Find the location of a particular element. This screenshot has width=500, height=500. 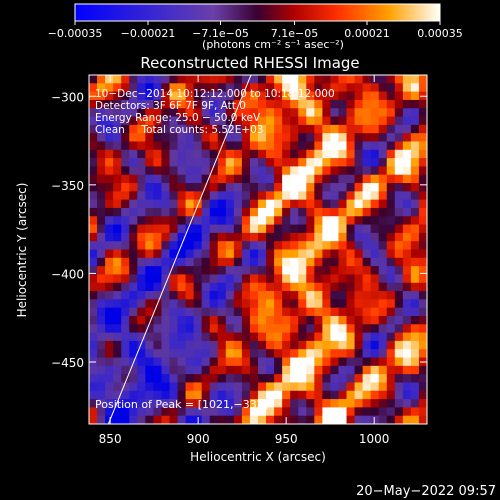

colorbar-tick-label: 0.00035 is located at coordinates (440, 33).